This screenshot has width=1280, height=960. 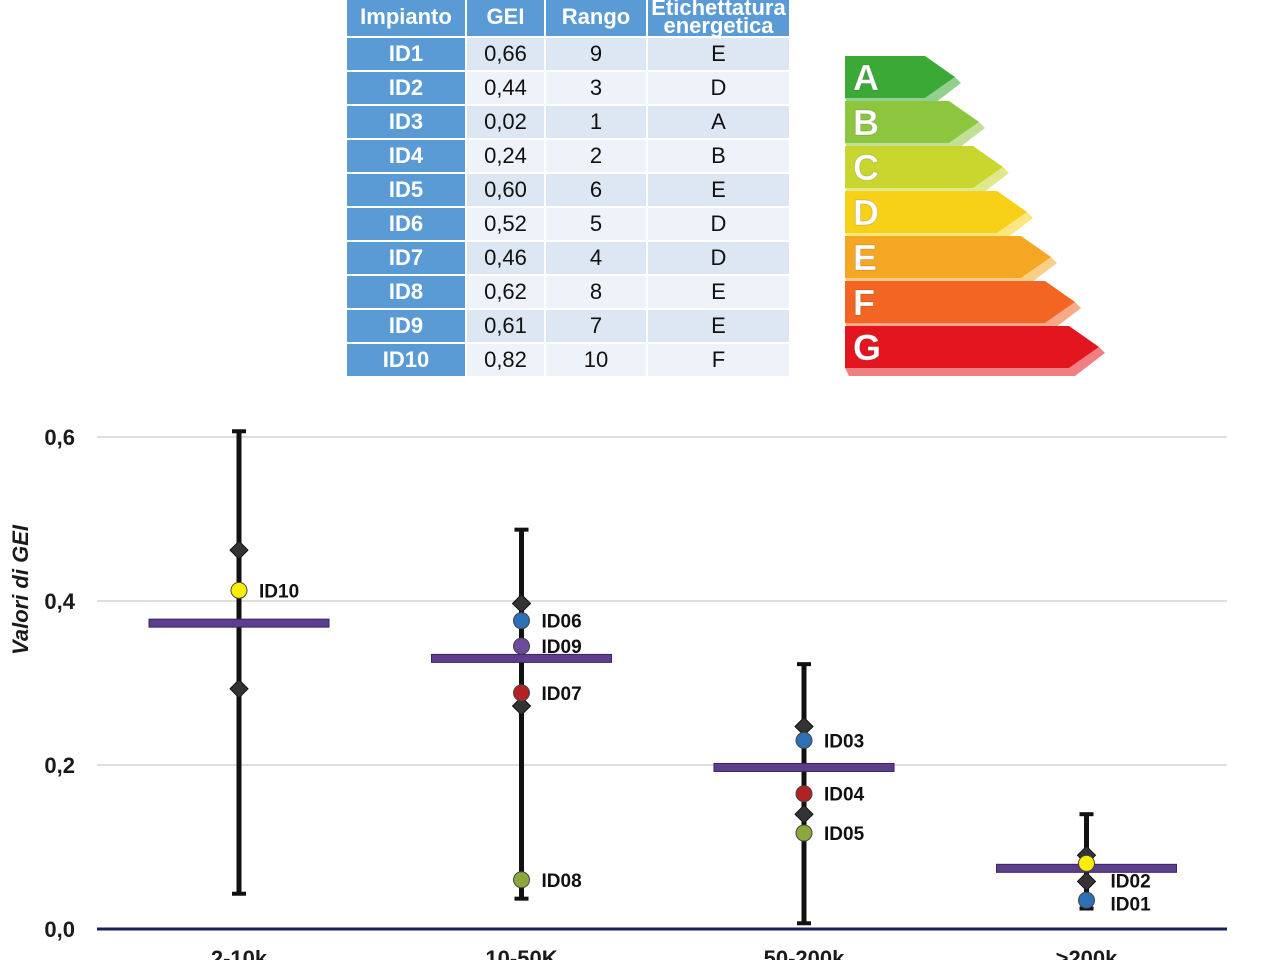 What do you see at coordinates (596, 88) in the screenshot?
I see `cell-rango: 3` at bounding box center [596, 88].